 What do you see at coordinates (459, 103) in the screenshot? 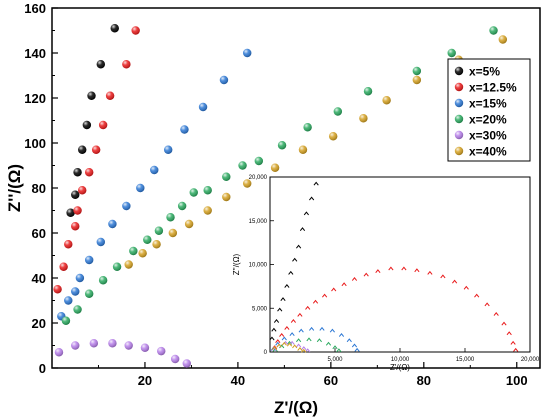
I see `legend-marker-x-15-highlight` at bounding box center [459, 103].